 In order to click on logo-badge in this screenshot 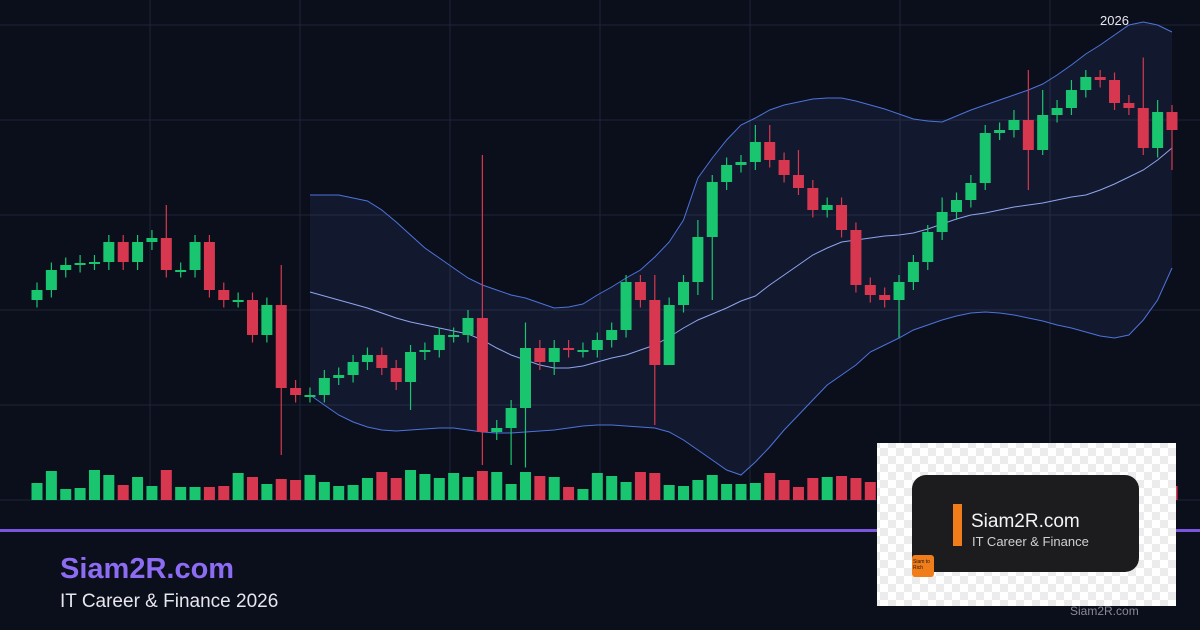, I will do `click(923, 566)`.